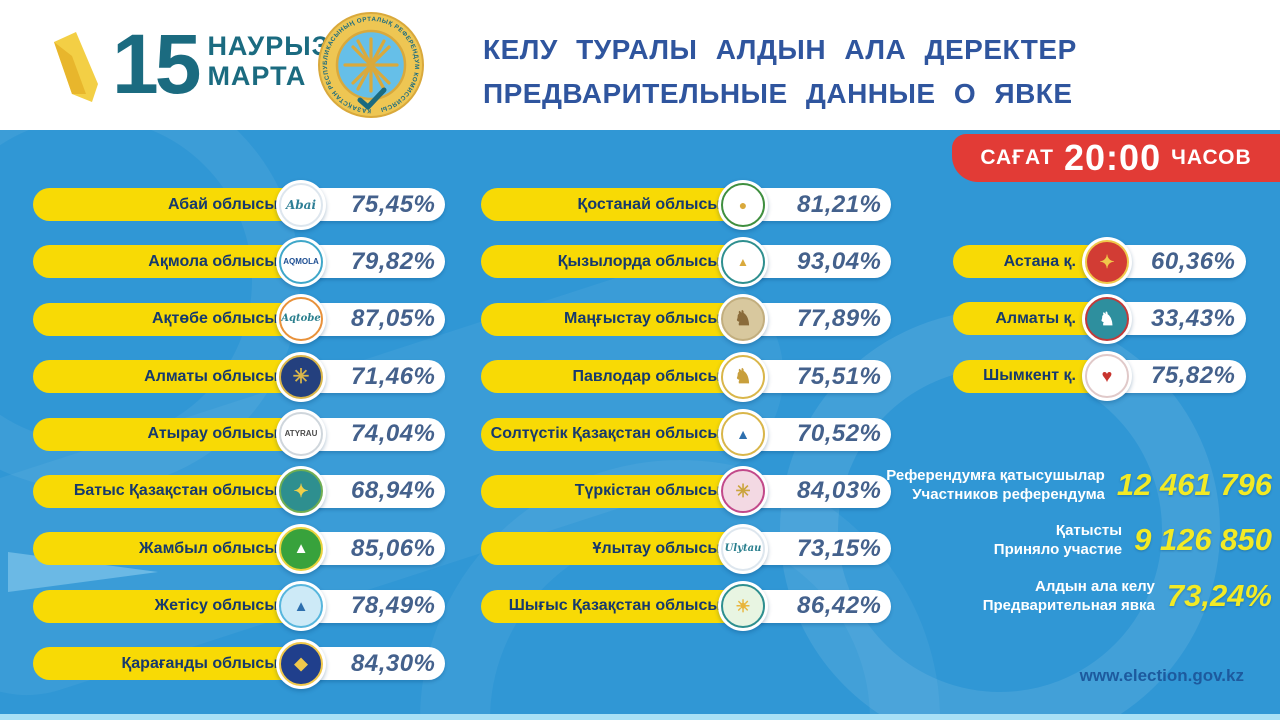 Image resolution: width=1280 pixels, height=720 pixels. What do you see at coordinates (614, 606) in the screenshot?
I see `region-name-label: Шығыс Қазақстан облысы` at bounding box center [614, 606].